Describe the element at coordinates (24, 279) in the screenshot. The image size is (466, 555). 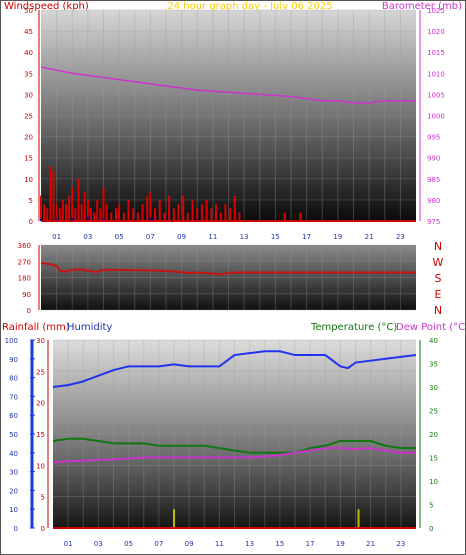
I see `direction-tick-label: 180` at that location.